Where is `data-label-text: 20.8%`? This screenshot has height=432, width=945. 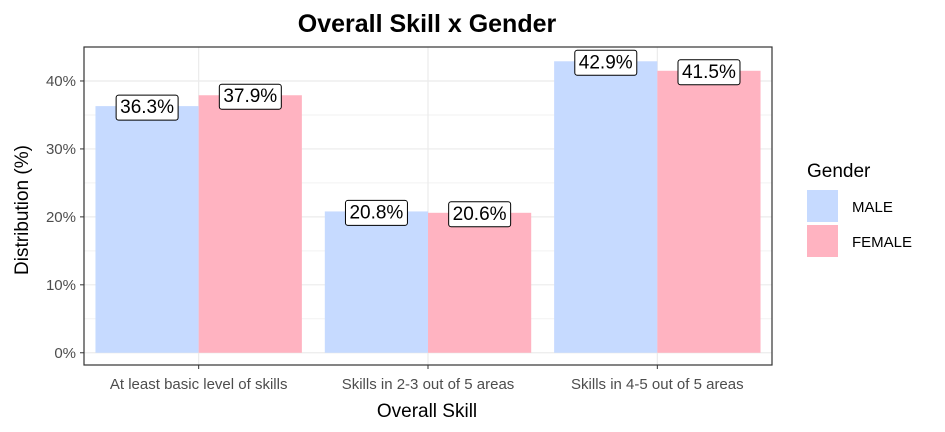 data-label-text: 20.8% is located at coordinates (376, 212).